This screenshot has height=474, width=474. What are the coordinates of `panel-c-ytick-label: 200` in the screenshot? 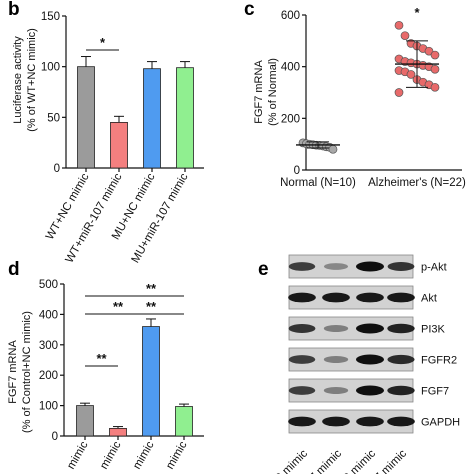 It's located at (290, 119).